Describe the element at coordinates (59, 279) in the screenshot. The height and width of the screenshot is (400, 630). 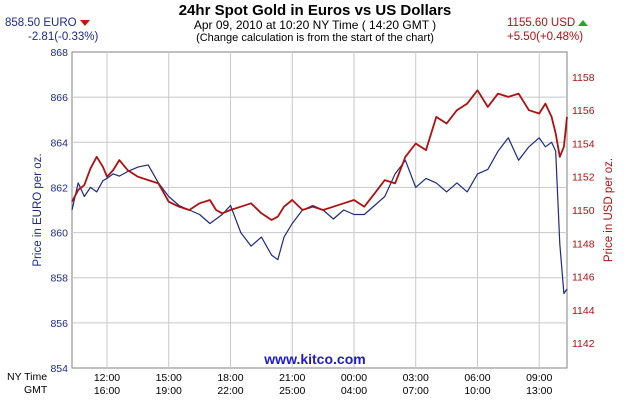
I see `y-tick-label-left: 858` at that location.